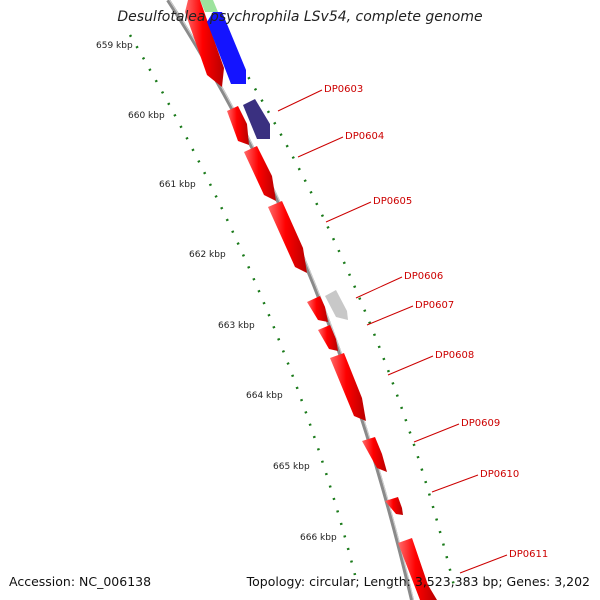 This screenshot has height=600, width=600. Describe the element at coordinates (480, 423) in the screenshot. I see `gene-label: DP0609` at that location.